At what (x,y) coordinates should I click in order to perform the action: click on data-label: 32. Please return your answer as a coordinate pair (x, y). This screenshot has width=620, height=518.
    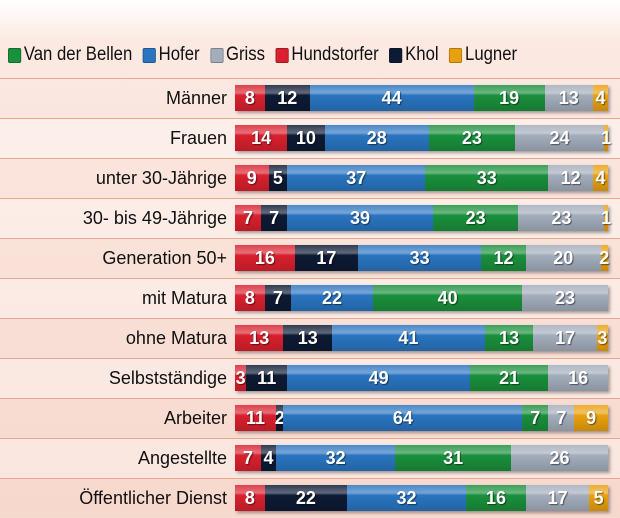
    Looking at the image, I should click on (406, 497).